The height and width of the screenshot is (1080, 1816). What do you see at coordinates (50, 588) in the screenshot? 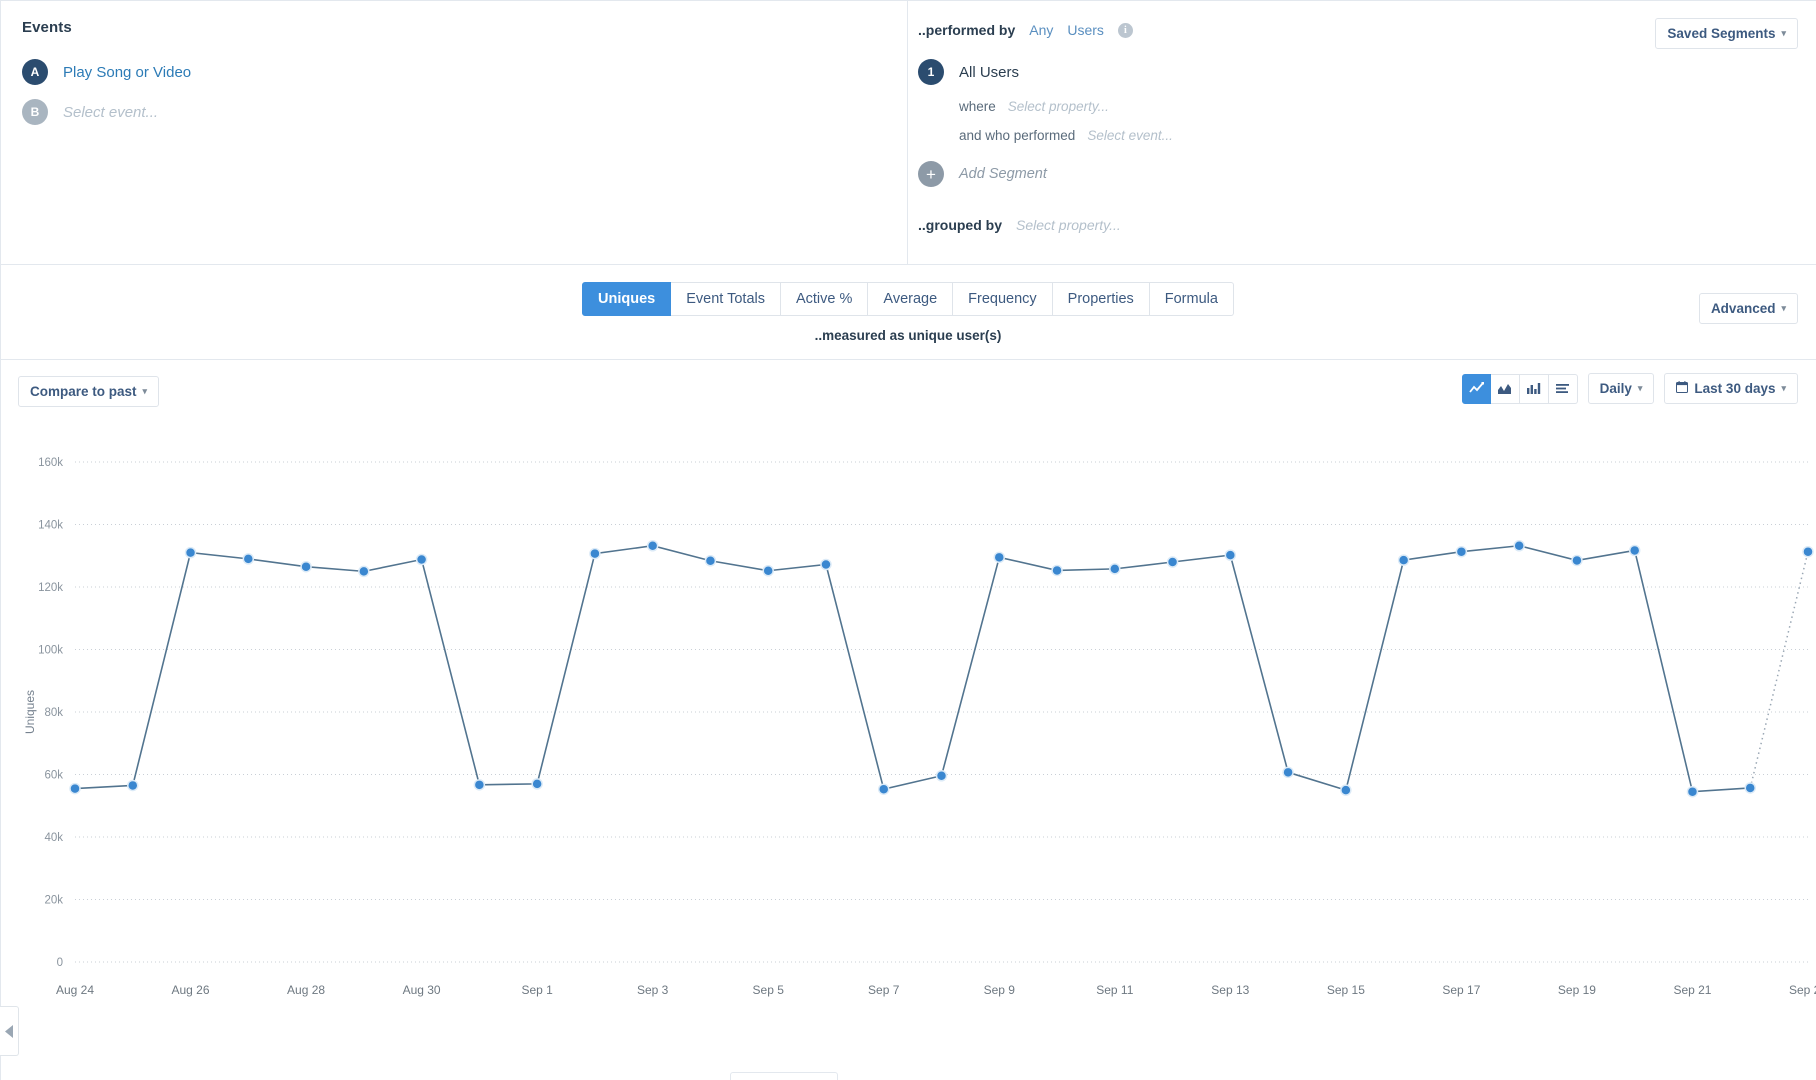
I see `svg-text: 120k` at bounding box center [50, 588].